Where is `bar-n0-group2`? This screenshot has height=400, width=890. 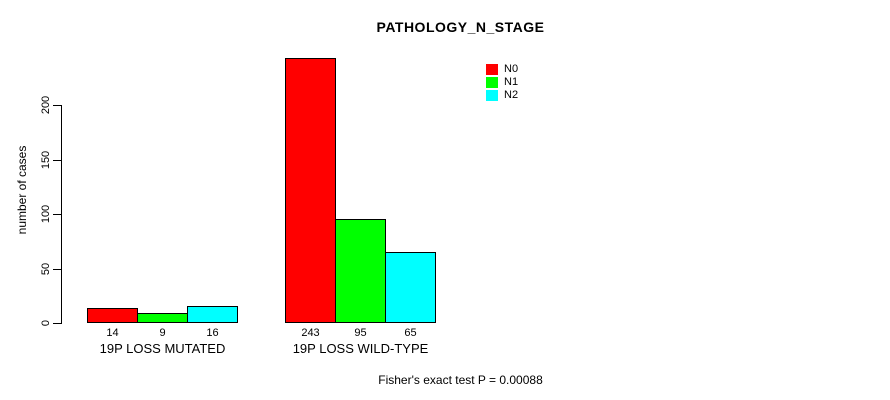
bar-n0-group2 is located at coordinates (310, 190).